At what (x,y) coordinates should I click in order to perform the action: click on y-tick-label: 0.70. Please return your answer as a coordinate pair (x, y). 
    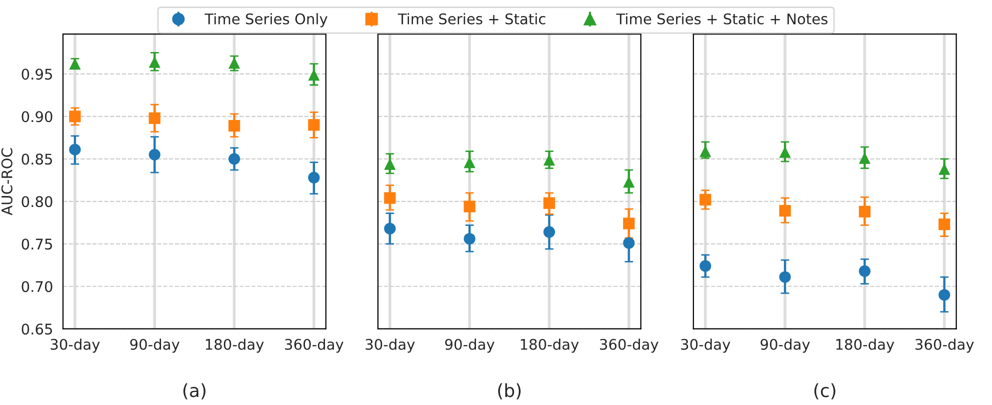
    Looking at the image, I should click on (37, 286).